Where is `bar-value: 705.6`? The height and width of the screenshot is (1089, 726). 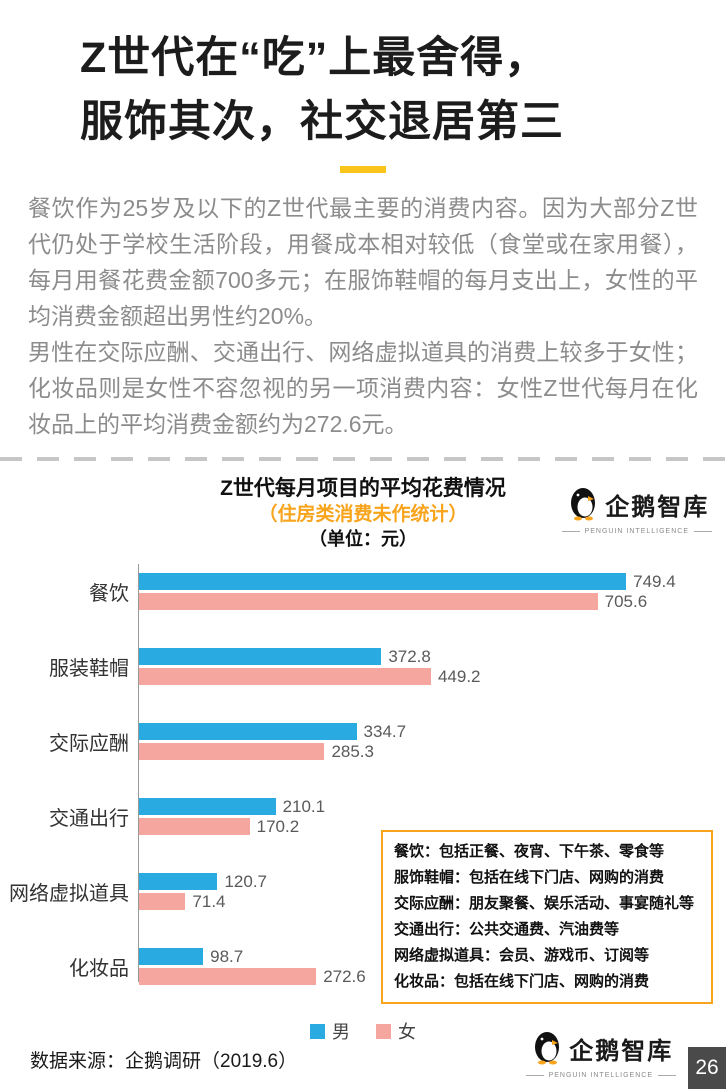
bar-value: 705.6 is located at coordinates (626, 601).